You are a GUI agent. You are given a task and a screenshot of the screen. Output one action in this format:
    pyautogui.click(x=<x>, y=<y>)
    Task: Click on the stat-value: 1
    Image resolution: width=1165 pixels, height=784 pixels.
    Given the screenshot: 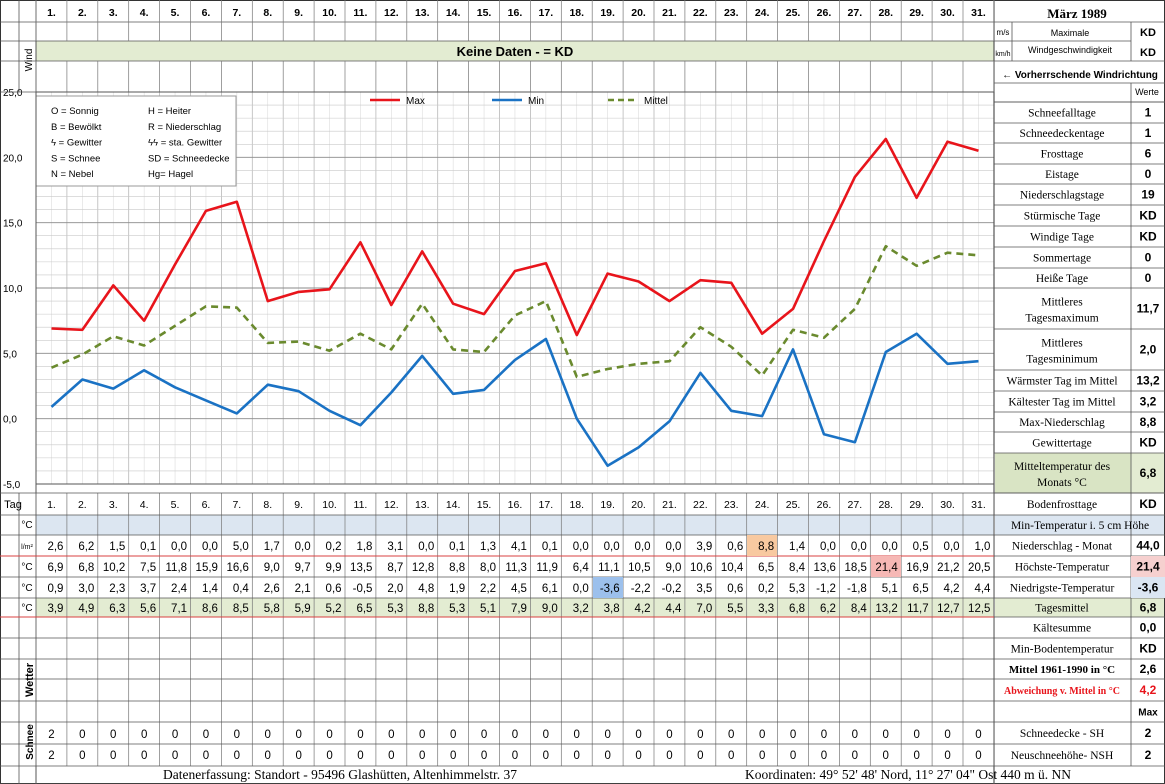 What is the action you would take?
    pyautogui.click(x=1148, y=133)
    